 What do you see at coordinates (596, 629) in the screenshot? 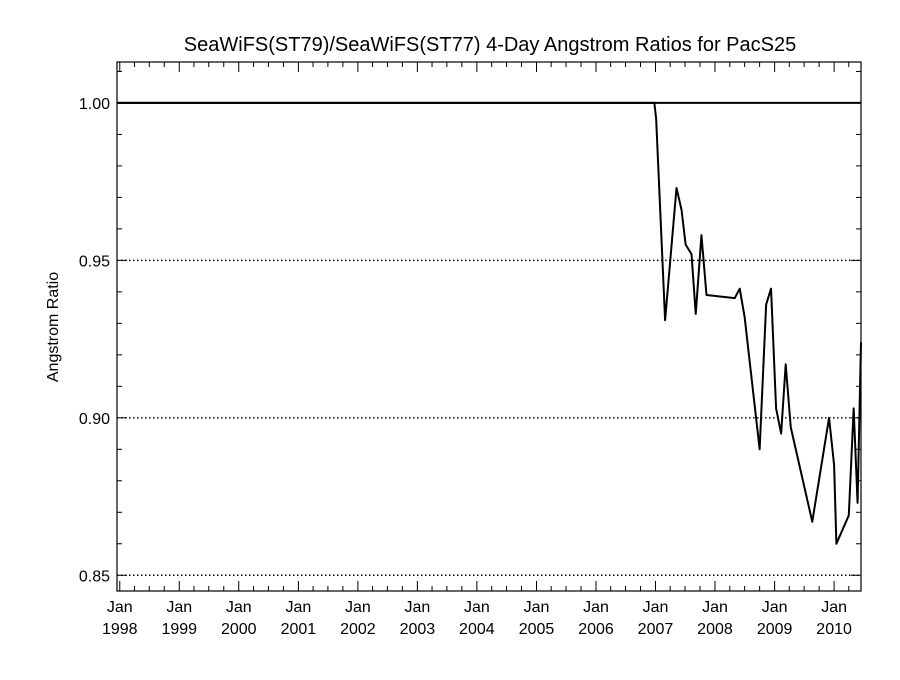
I see `x-tick-label-year: 2006` at bounding box center [596, 629].